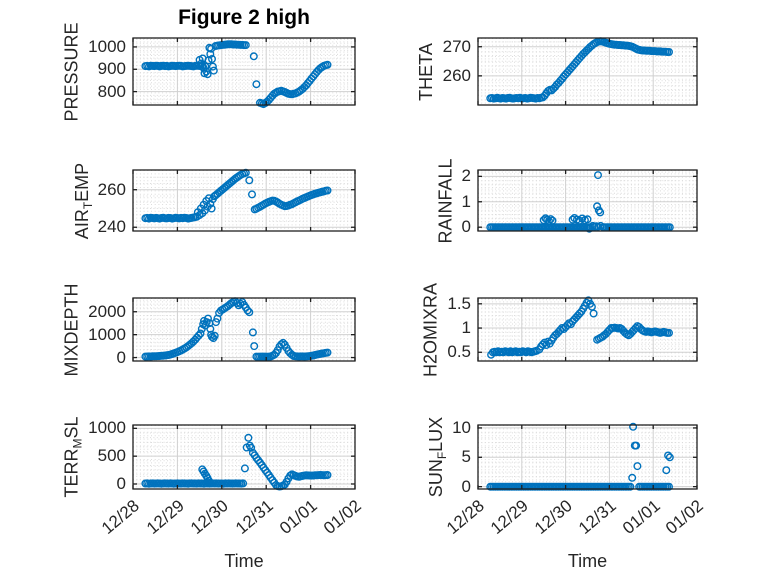 Image resolution: width=778 pixels, height=583 pixels. I want to click on y-axis-label: PRESSURE, so click(71, 71).